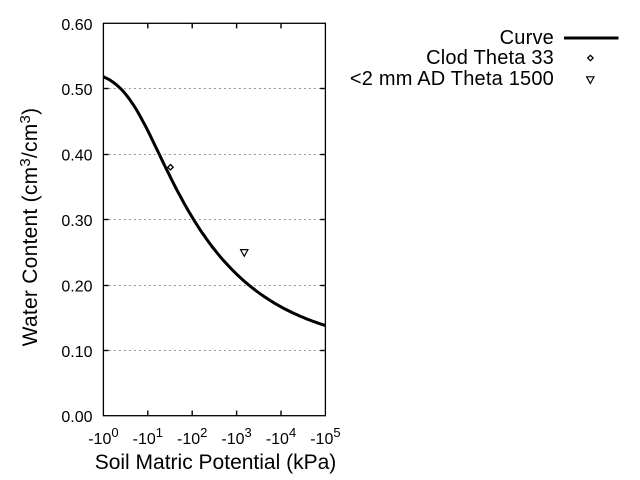  I want to click on svg-text: 0.60, so click(76, 25).